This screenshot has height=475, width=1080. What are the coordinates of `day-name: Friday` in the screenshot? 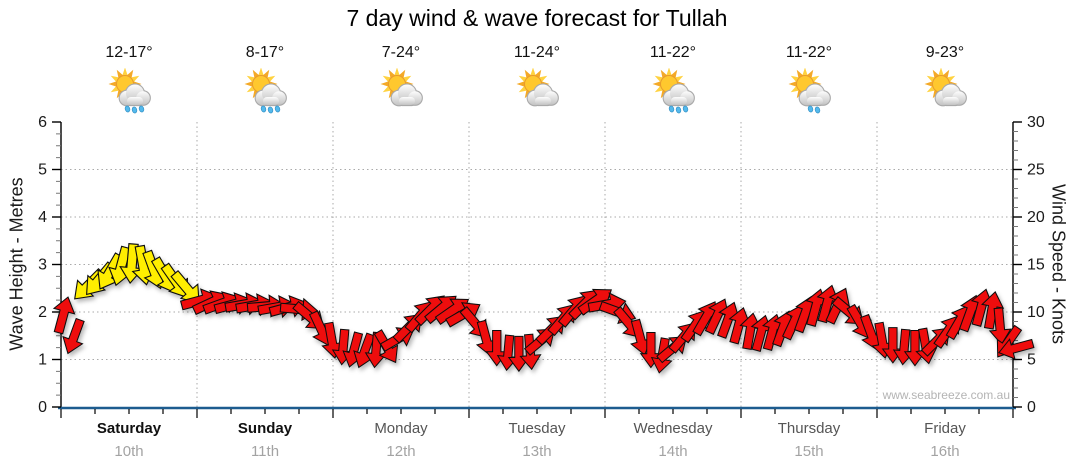 It's located at (945, 428).